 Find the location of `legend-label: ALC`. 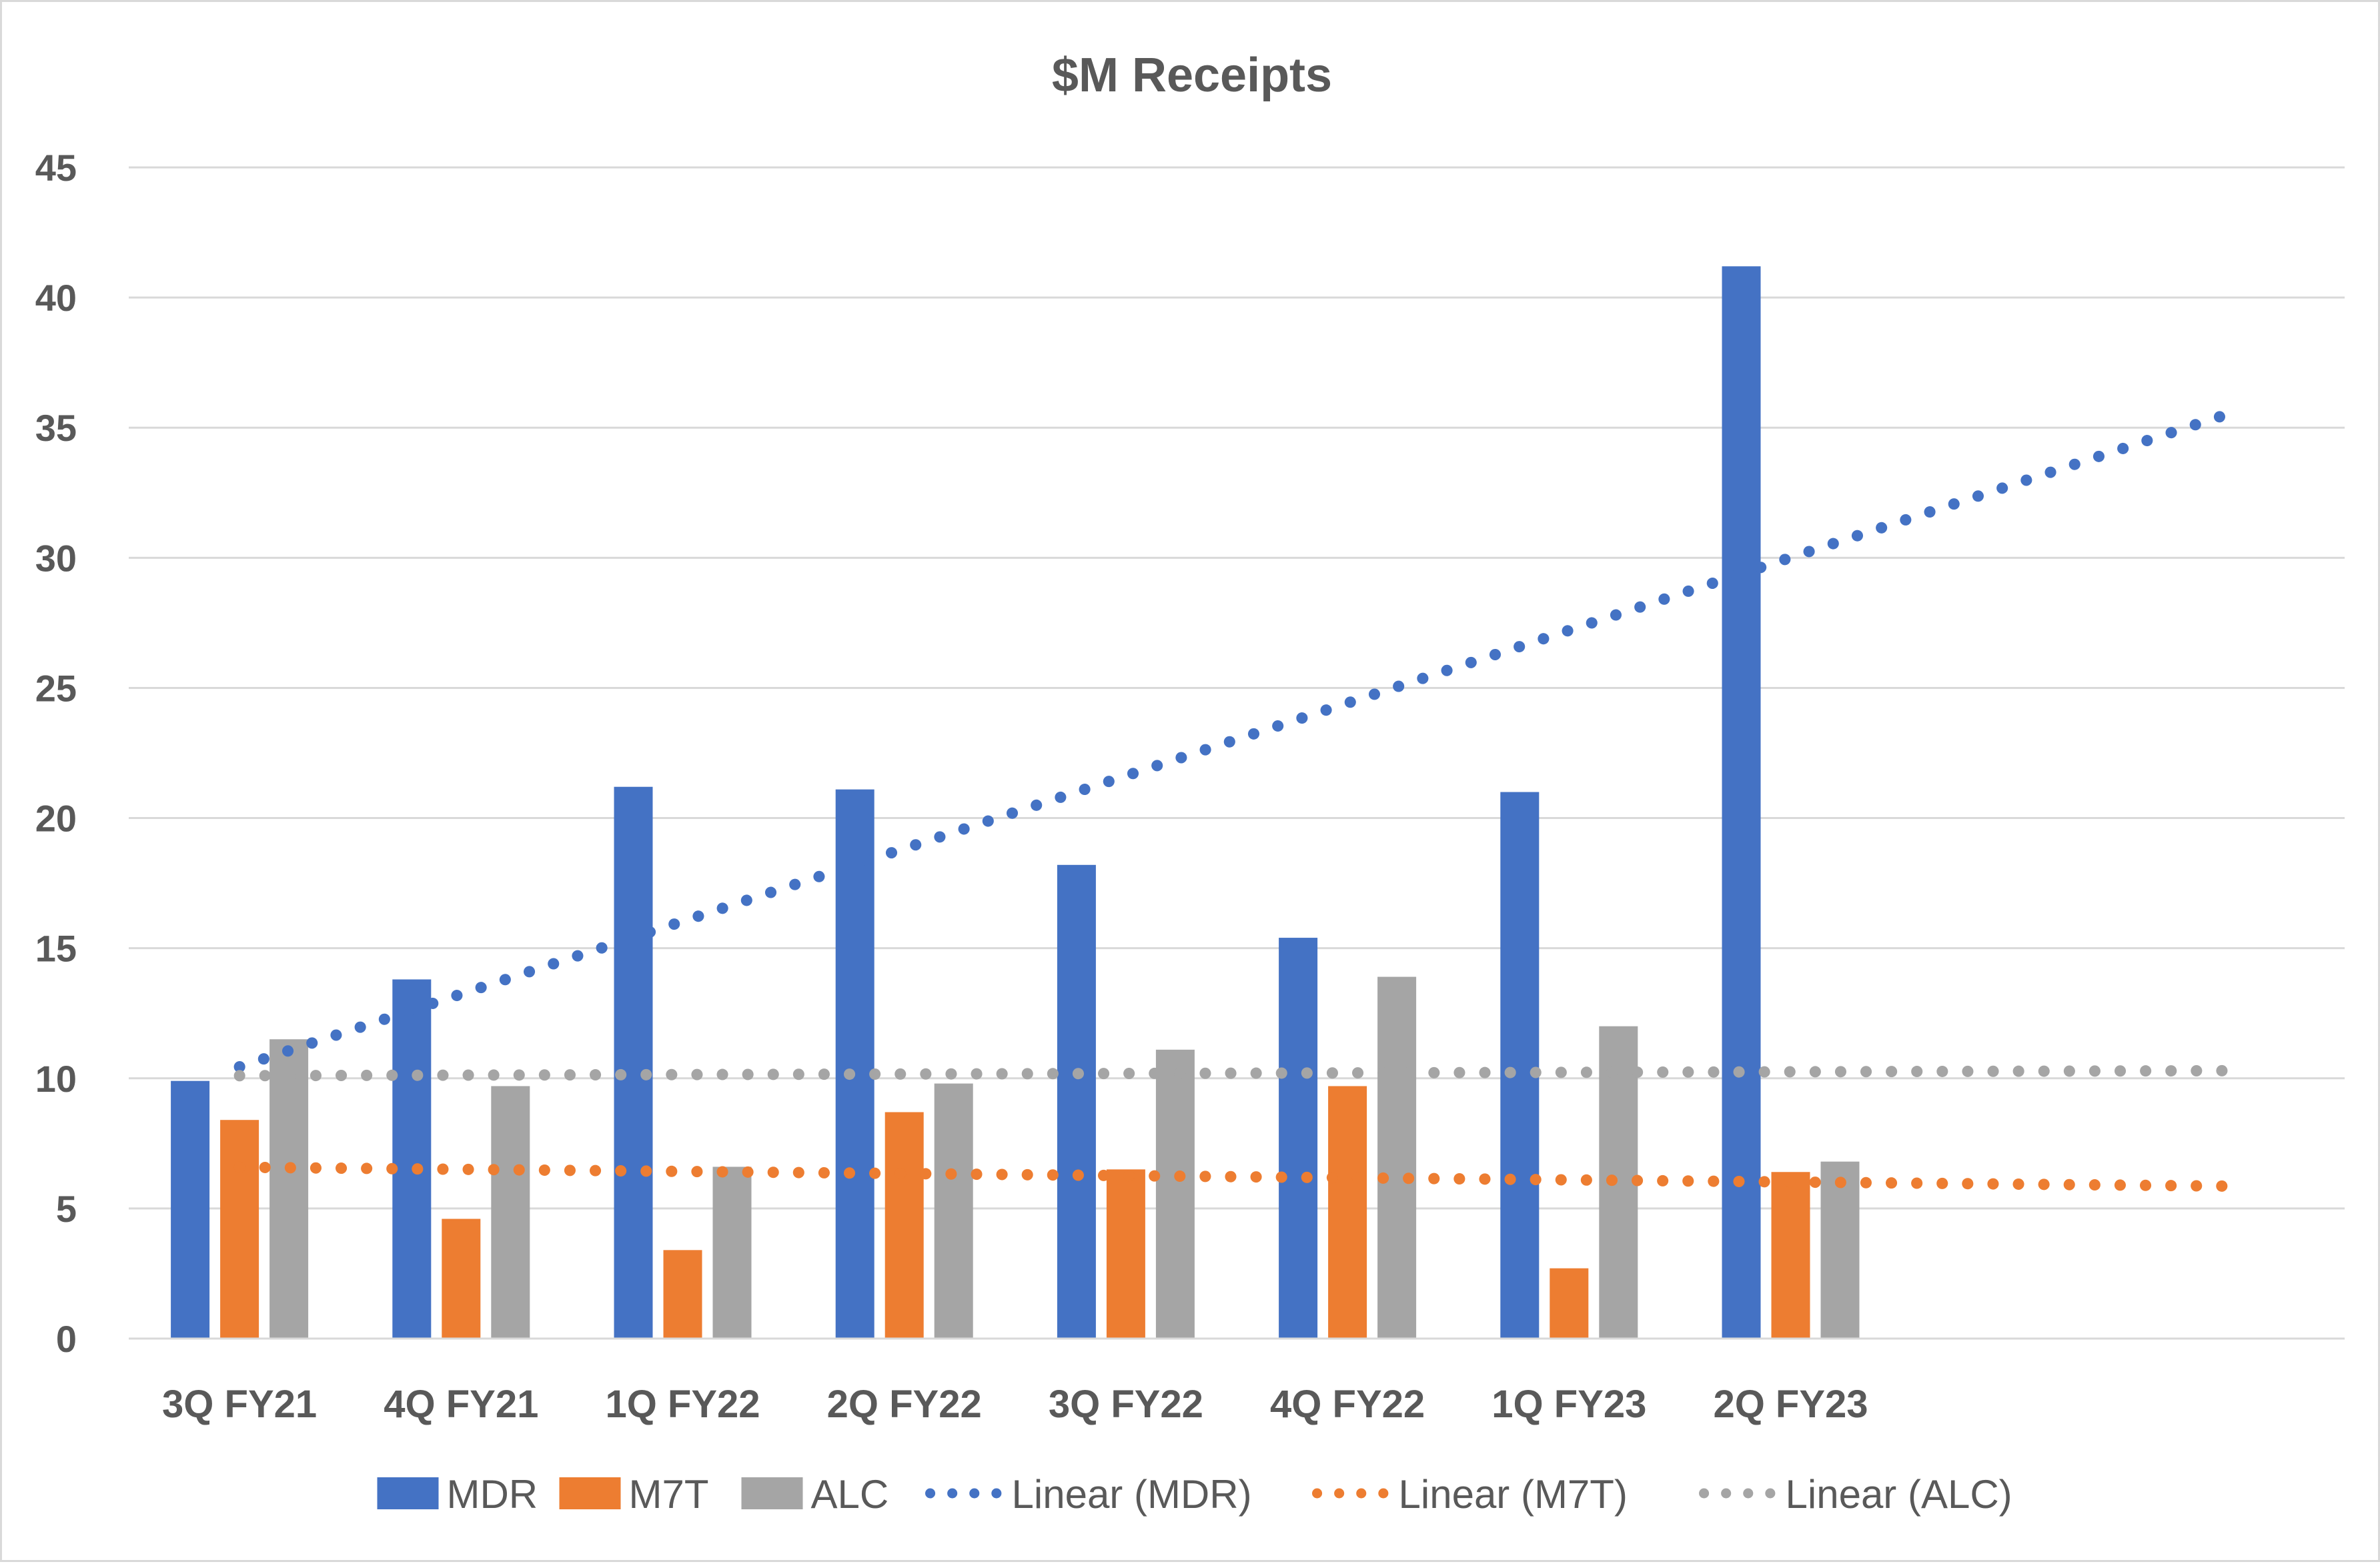

legend-label: ALC is located at coordinates (850, 1494).